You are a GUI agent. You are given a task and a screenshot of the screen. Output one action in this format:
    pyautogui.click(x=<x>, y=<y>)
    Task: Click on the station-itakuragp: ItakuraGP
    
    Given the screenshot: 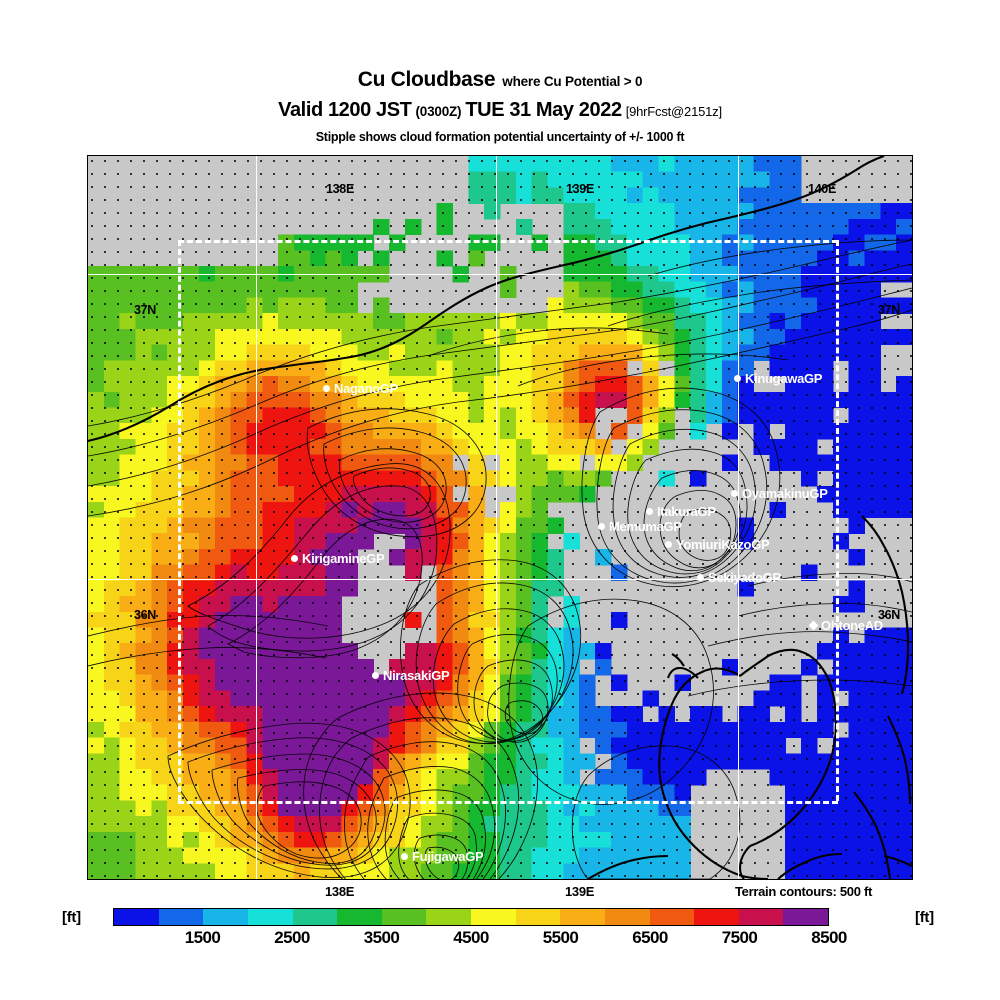 What is the action you would take?
    pyautogui.click(x=681, y=511)
    